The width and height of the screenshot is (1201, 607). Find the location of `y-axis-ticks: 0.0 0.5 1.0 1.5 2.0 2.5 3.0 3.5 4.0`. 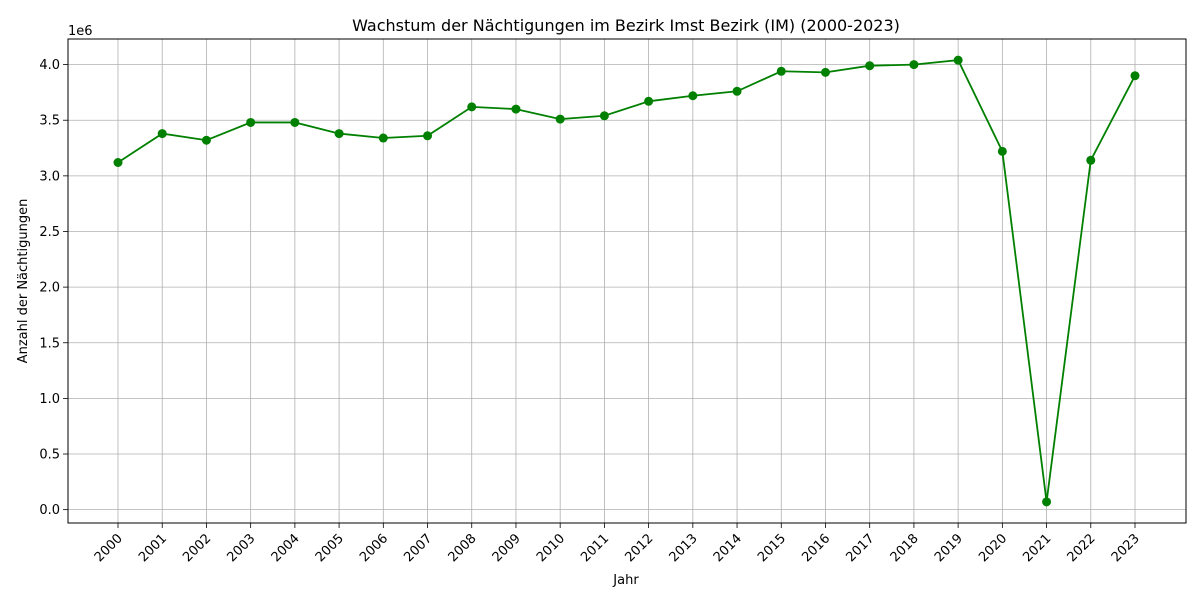

y-axis-ticks: 0.0 0.5 1.0 1.5 2.0 2.5 3.0 3.5 4.0 is located at coordinates (53, 288).